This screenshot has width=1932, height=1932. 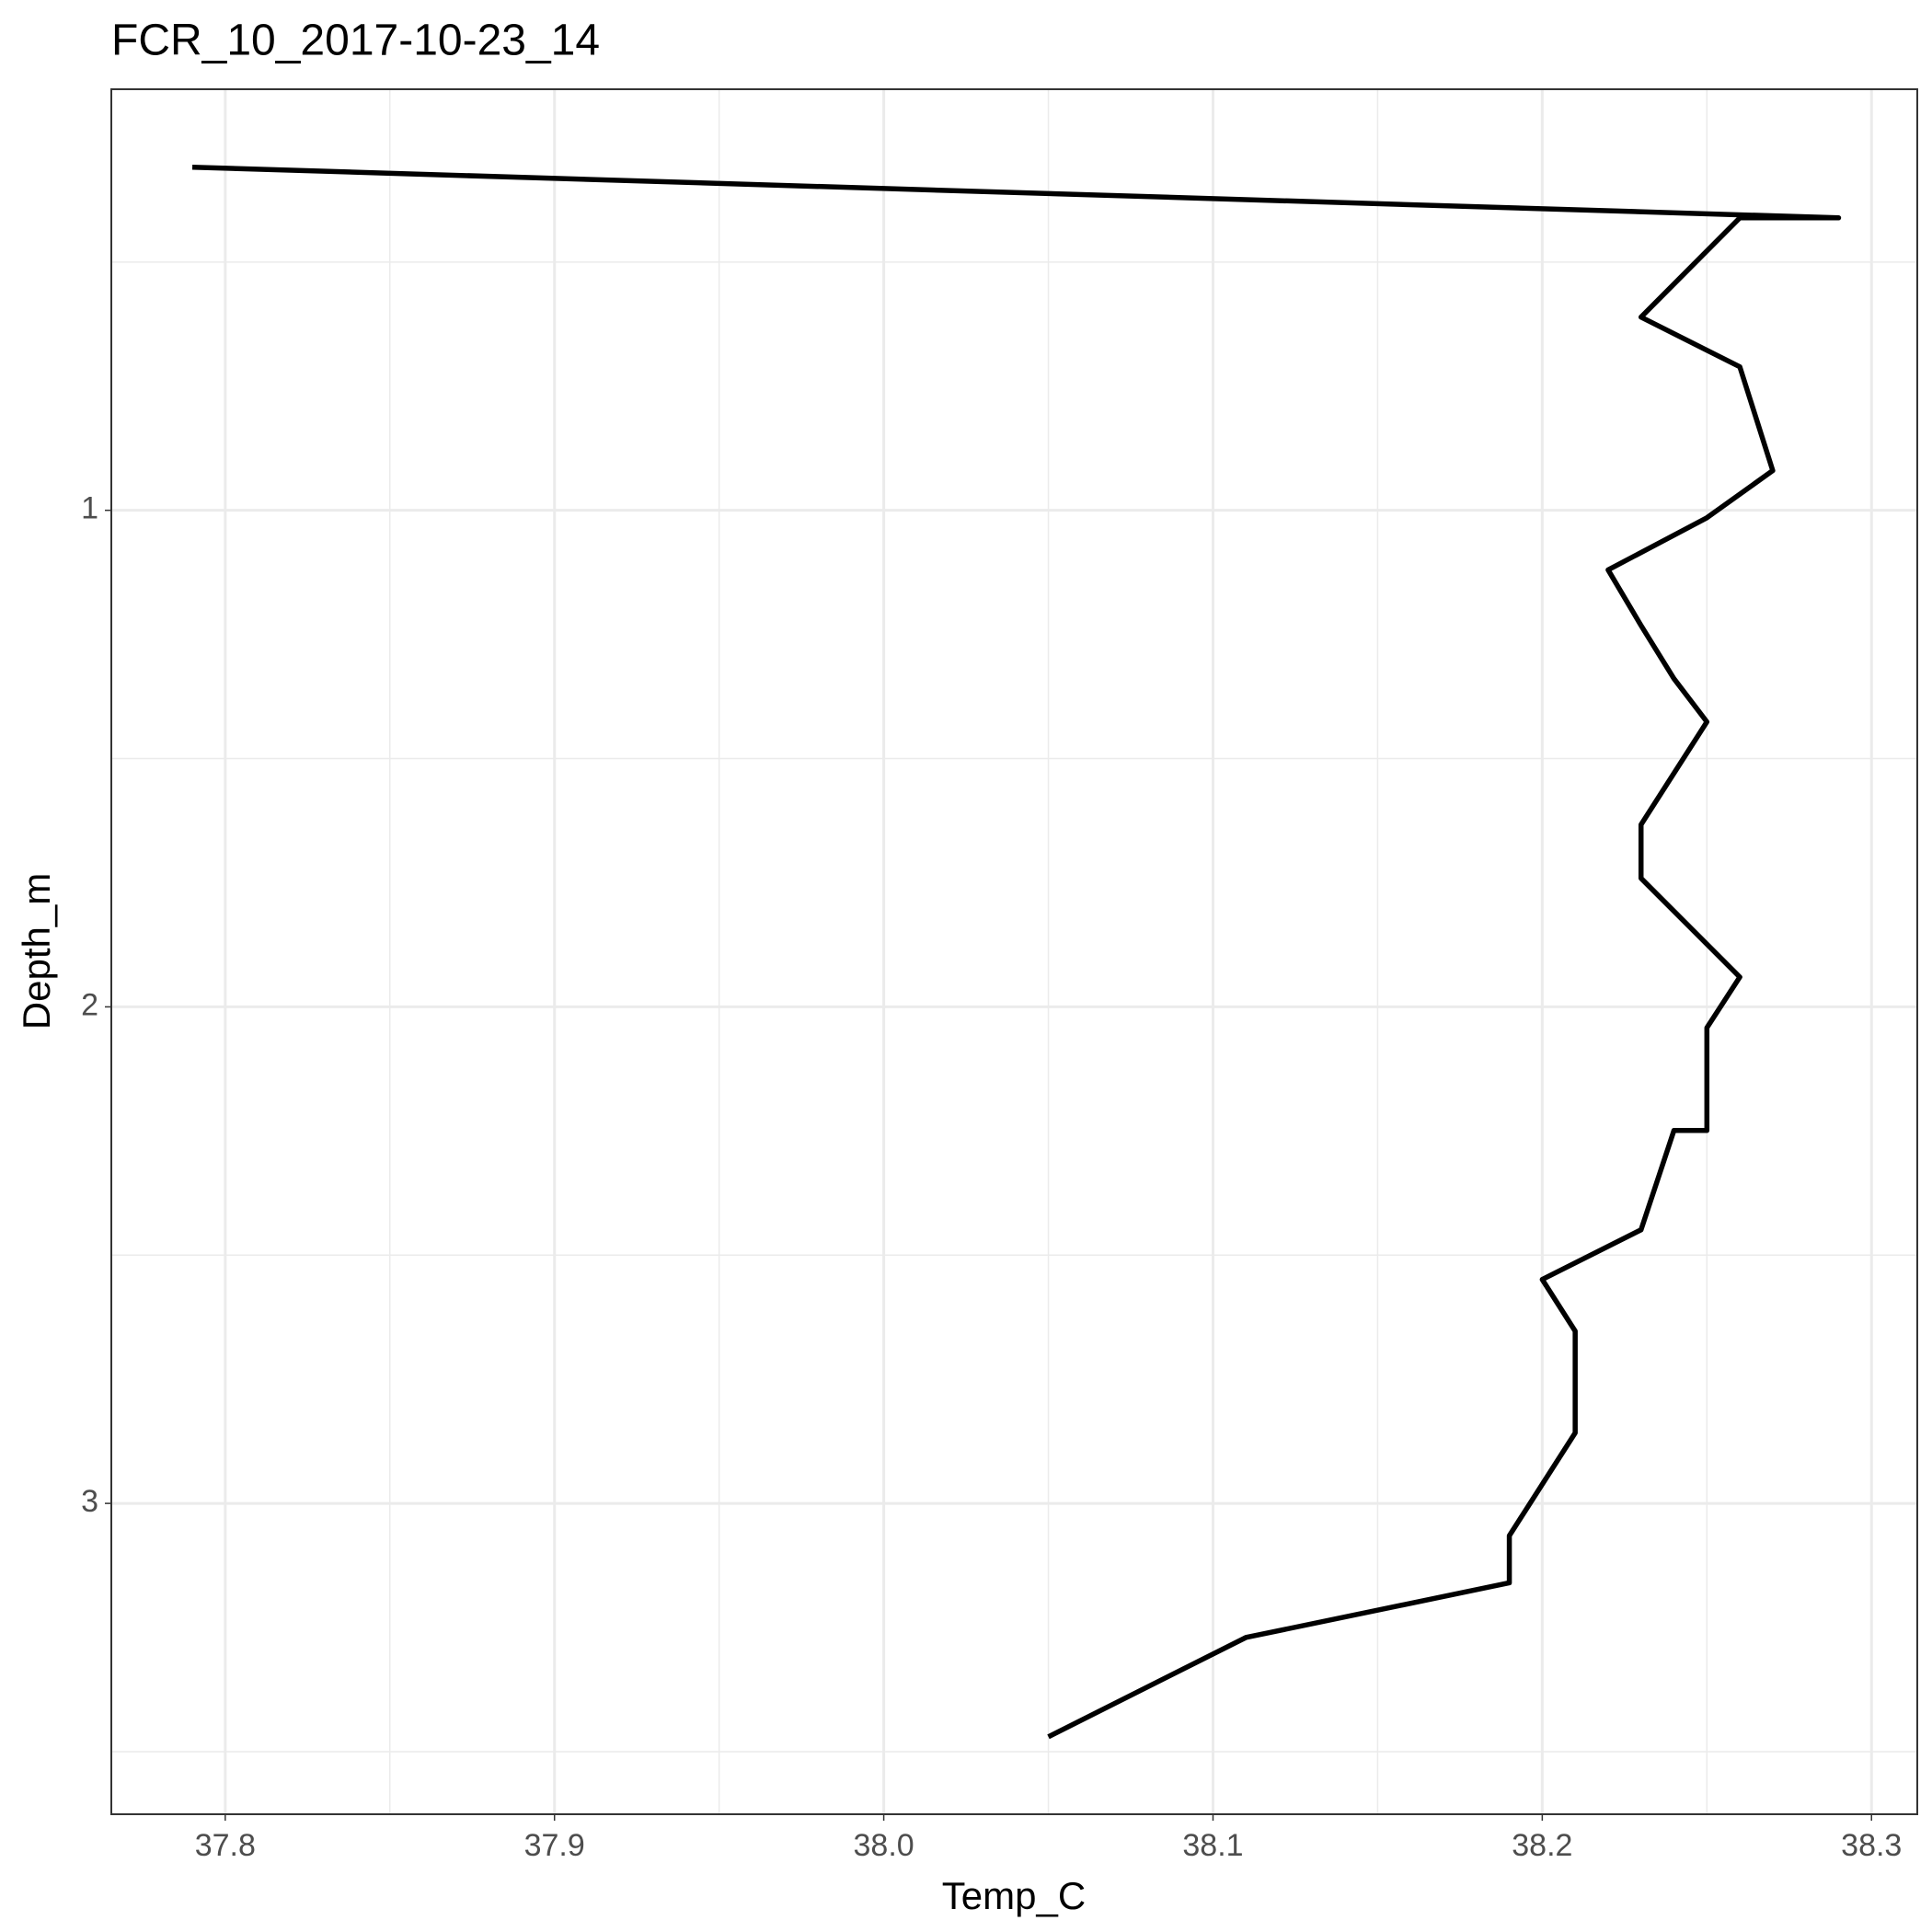 I want to click on y-tick-label: 2, so click(x=89, y=1004).